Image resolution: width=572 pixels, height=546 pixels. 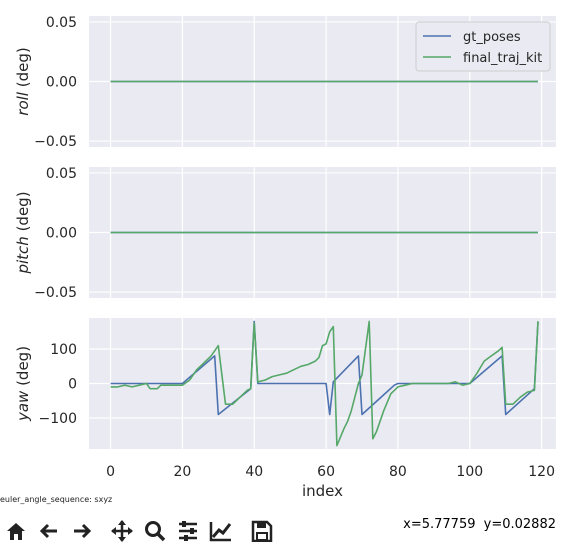 What do you see at coordinates (23, 81) in the screenshot?
I see `y-axis-label: roll (deg)` at bounding box center [23, 81].